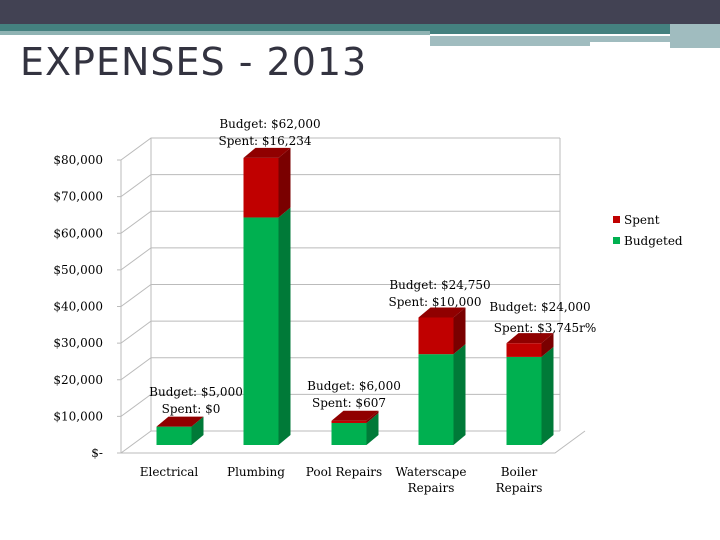 This screenshot has width=720, height=540. Describe the element at coordinates (78, 160) in the screenshot. I see `y-tick-label: $80,000` at that location.